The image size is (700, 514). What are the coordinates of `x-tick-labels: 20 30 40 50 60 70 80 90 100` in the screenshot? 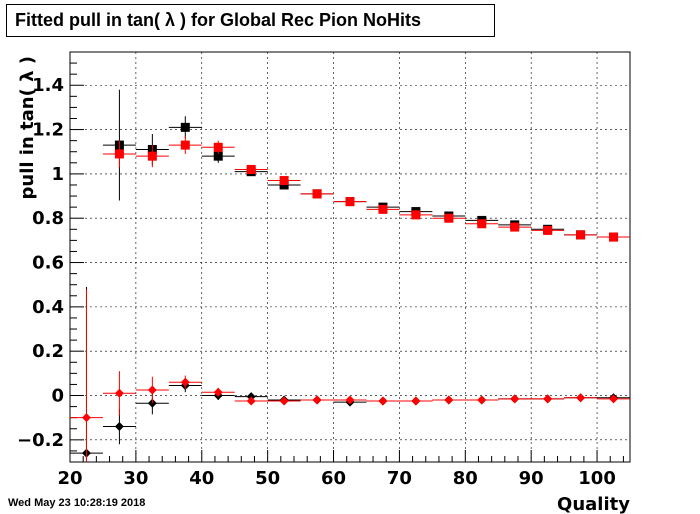 It's located at (336, 478).